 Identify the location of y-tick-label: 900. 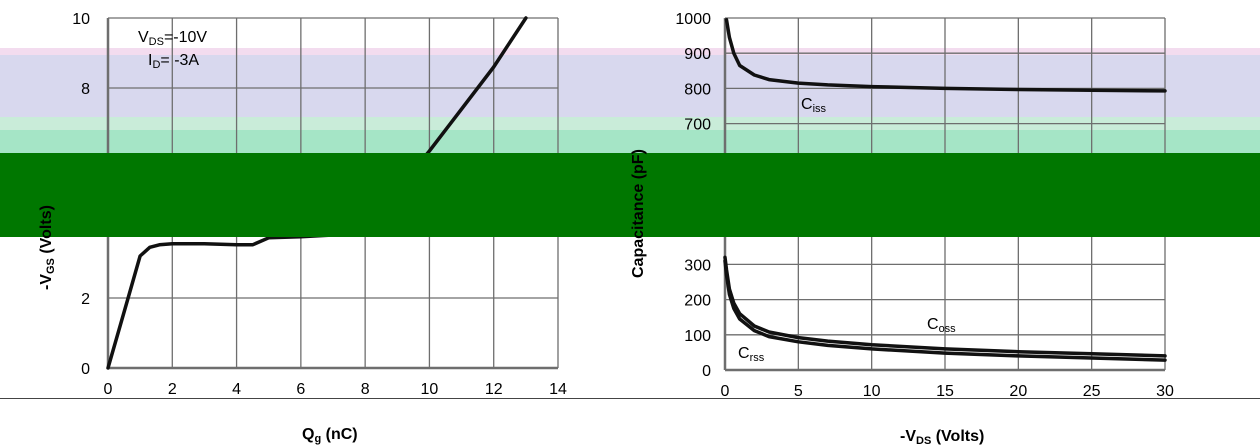
(697, 54).